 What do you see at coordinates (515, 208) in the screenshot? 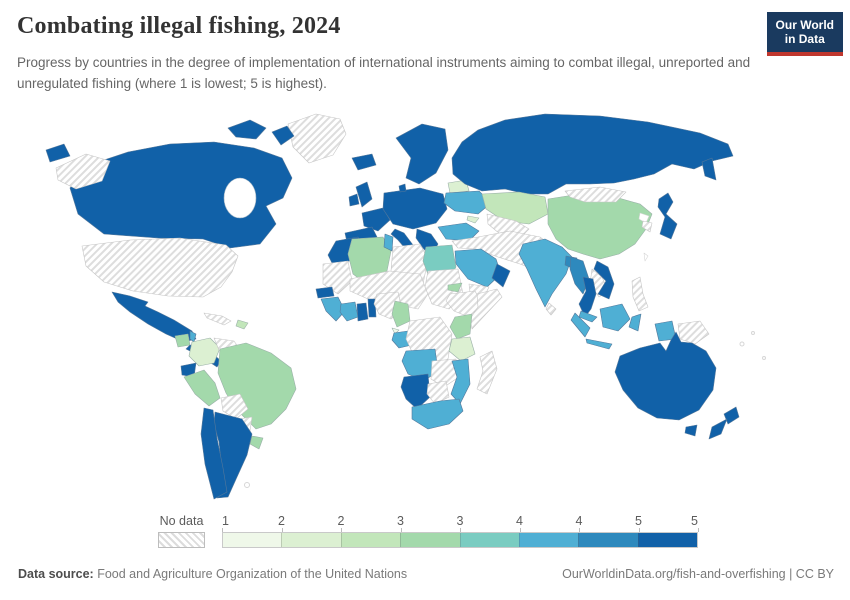
I see `country-kazakhstan` at bounding box center [515, 208].